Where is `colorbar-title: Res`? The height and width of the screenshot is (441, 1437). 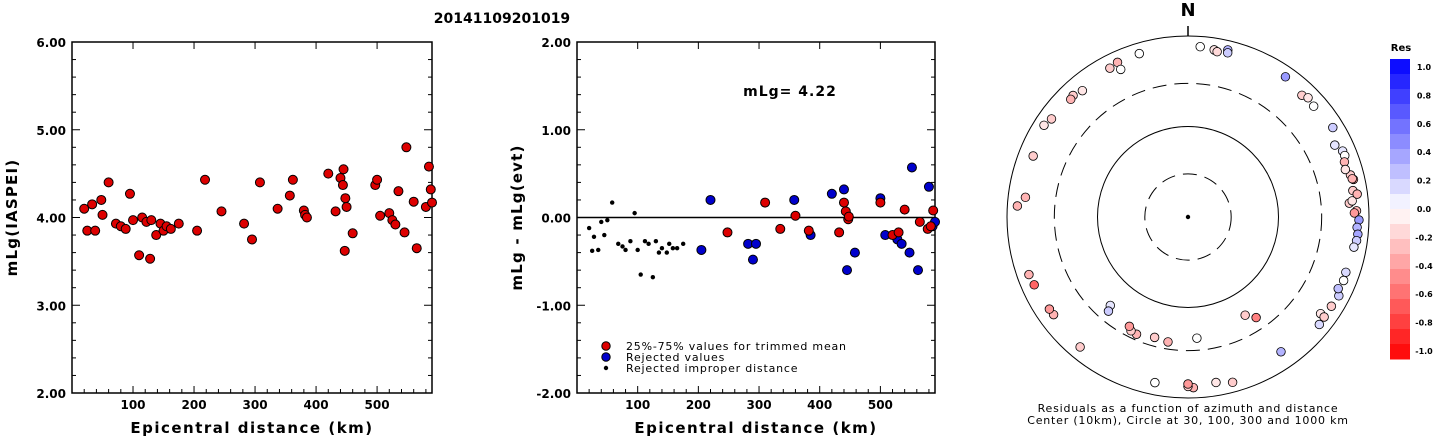 colorbar-title: Res is located at coordinates (1401, 48).